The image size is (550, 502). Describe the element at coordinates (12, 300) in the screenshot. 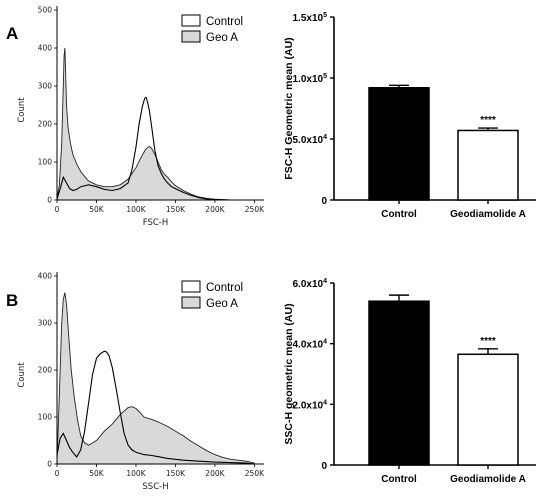

I see `panel-letter-b: B` at that location.